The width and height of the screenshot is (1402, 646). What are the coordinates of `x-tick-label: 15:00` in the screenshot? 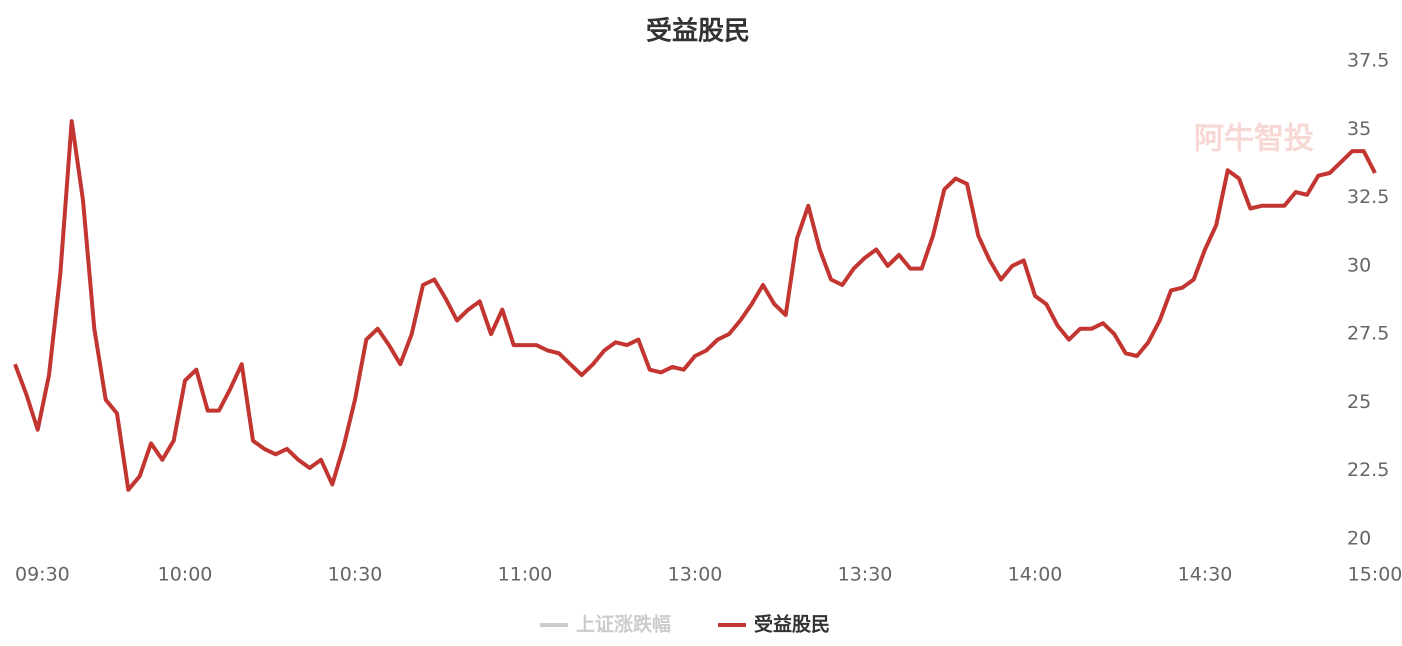 It's located at (1375, 575).